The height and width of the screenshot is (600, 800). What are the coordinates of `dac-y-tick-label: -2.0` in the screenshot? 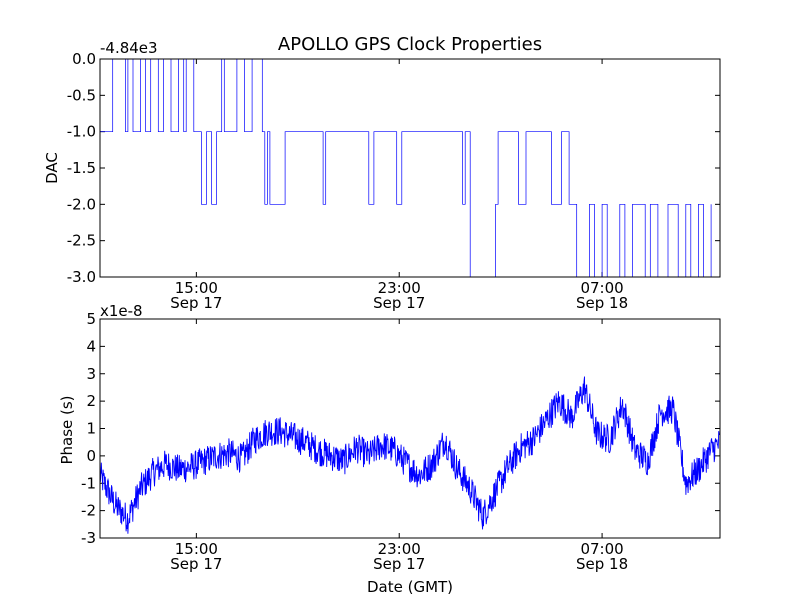 It's located at (81, 204).